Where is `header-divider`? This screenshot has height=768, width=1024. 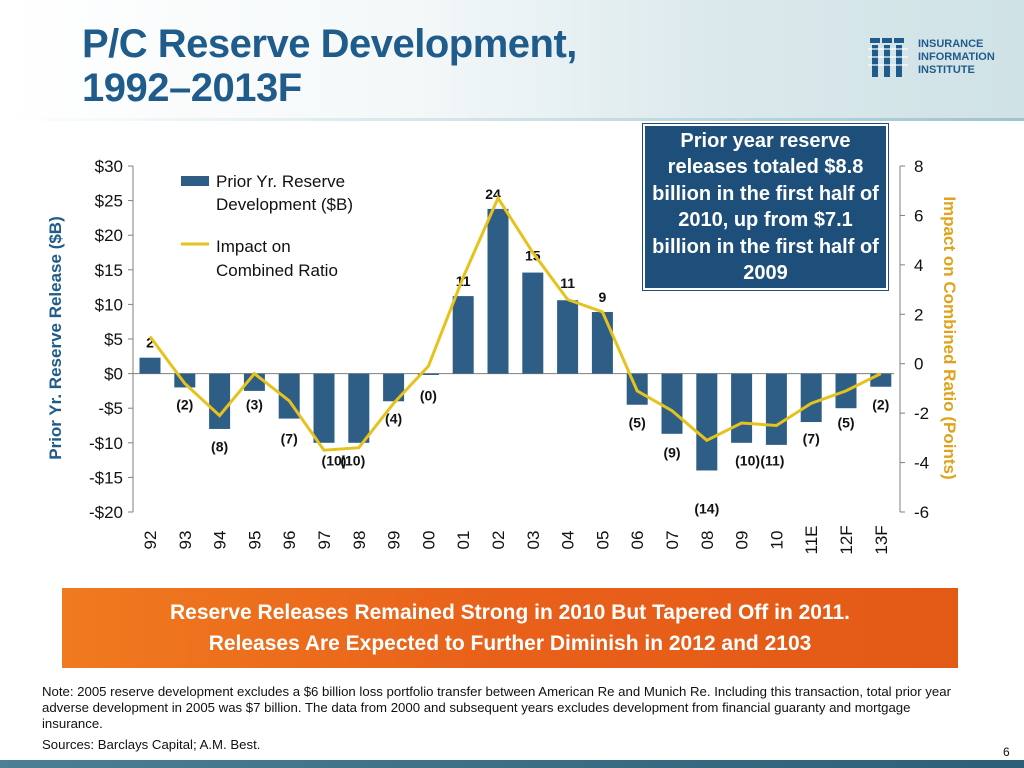 header-divider is located at coordinates (512, 119).